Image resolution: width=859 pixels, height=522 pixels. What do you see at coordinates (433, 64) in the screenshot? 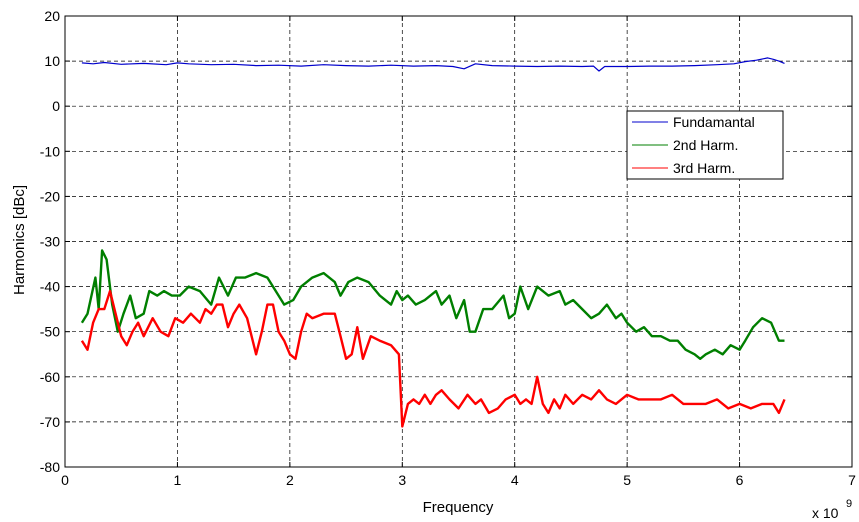
I see `series-line-fundamantal` at bounding box center [433, 64].